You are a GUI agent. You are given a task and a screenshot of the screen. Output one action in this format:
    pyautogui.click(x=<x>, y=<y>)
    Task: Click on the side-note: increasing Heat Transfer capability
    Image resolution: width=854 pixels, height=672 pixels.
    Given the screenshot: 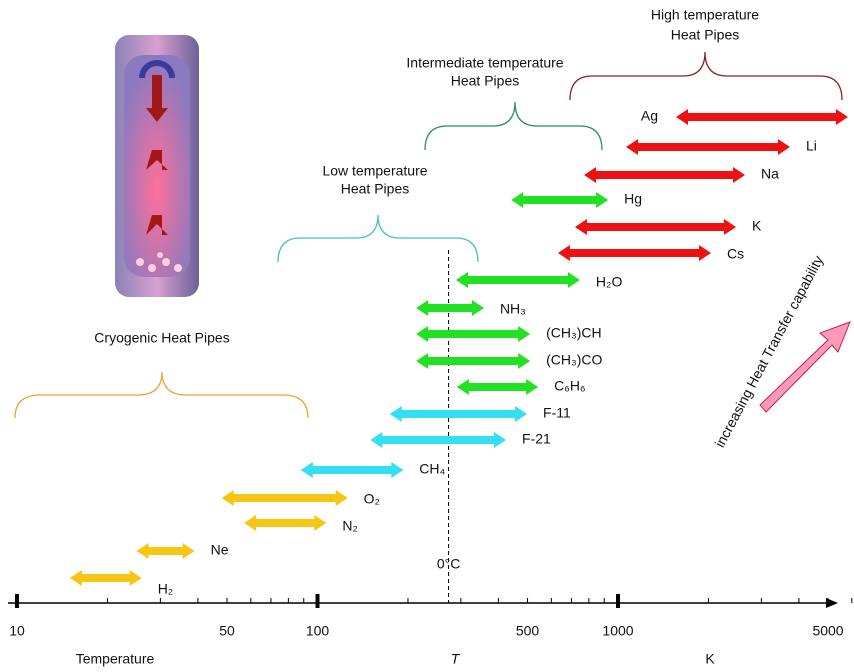 What is the action you would take?
    pyautogui.click(x=768, y=351)
    